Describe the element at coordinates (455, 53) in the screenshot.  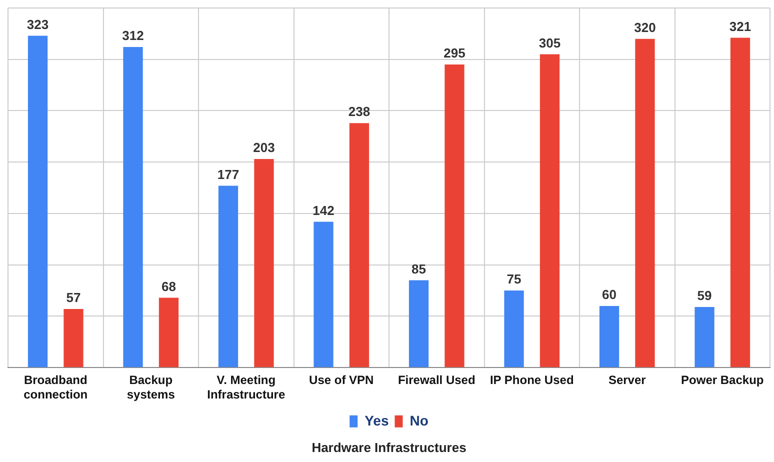
I see `data-label: 295` at that location.